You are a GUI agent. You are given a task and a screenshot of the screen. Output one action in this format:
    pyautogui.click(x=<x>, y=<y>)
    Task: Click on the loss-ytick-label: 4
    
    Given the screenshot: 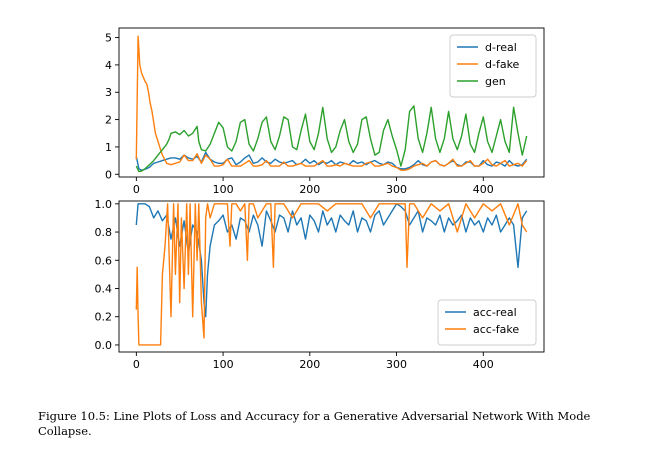 What is the action you would take?
    pyautogui.click(x=108, y=65)
    